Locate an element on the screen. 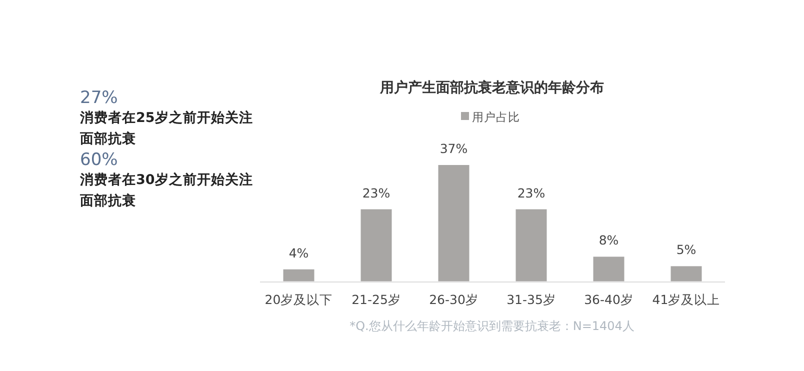 The image size is (804, 371). text: 27% is located at coordinates (99, 98).